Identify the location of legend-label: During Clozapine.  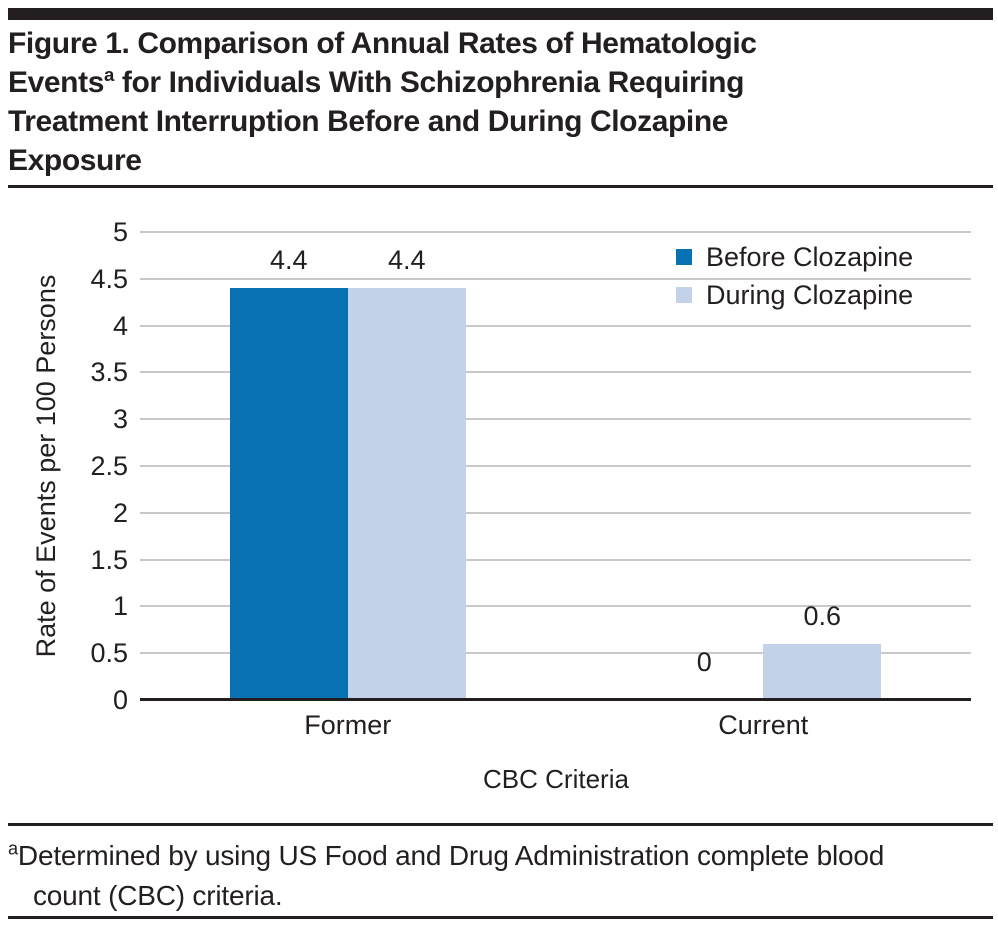
(810, 294).